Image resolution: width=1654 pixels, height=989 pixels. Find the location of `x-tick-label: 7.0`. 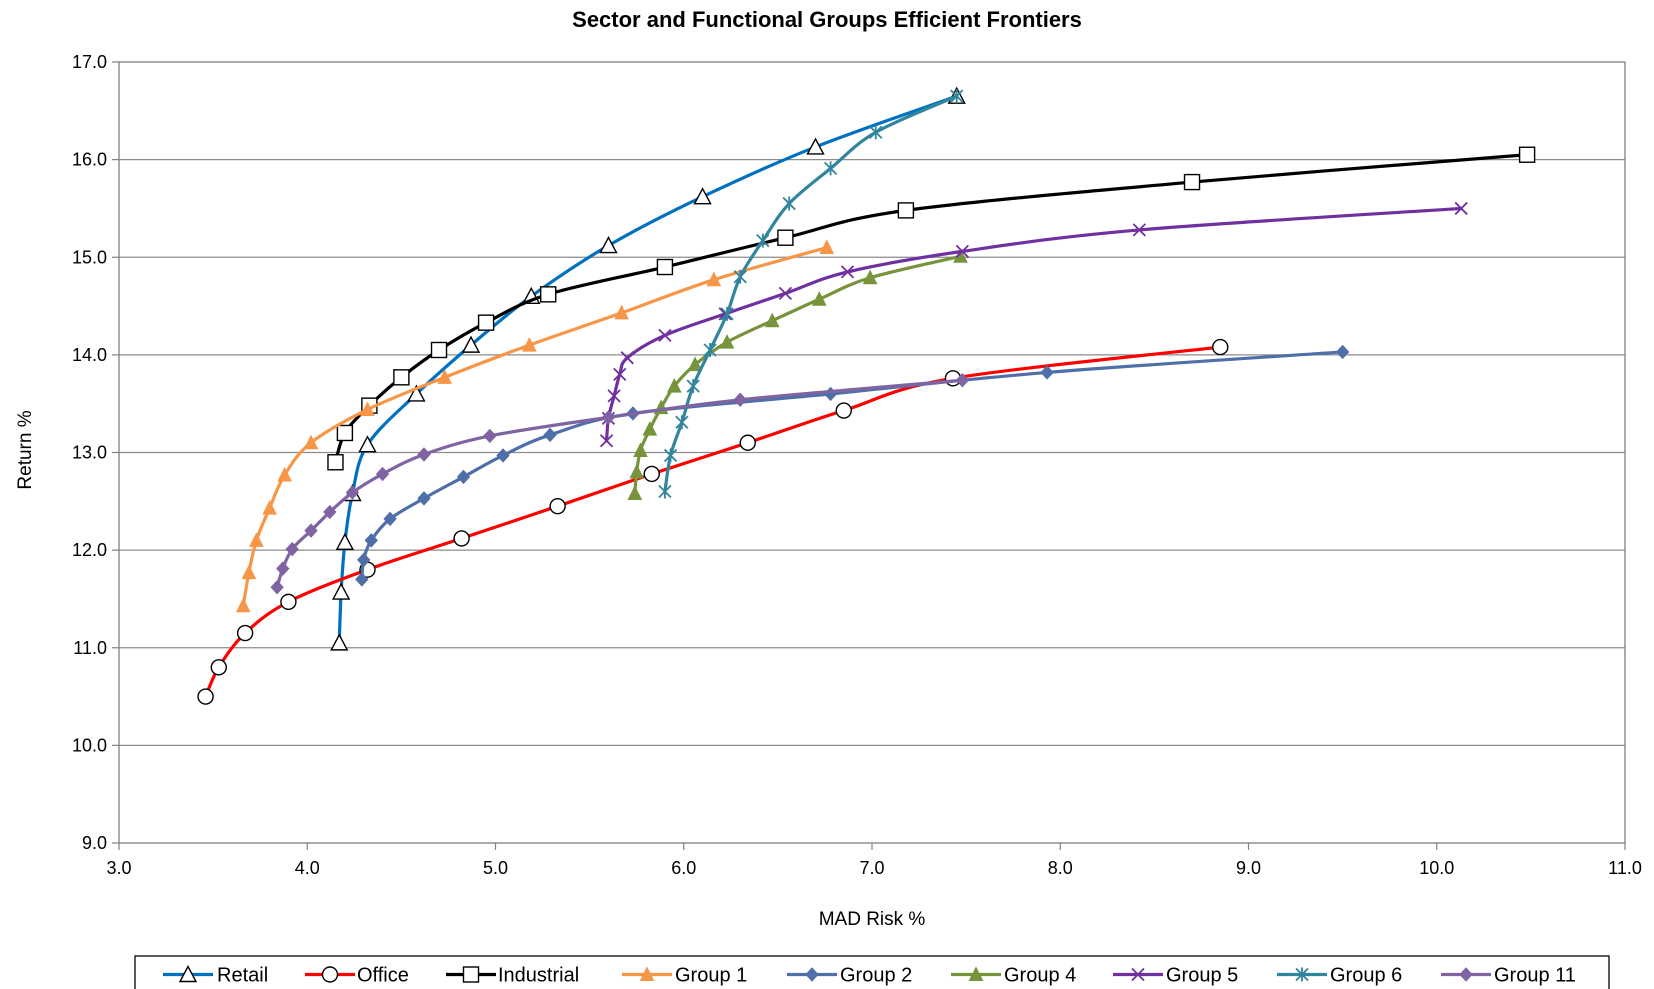

x-tick-label: 7.0 is located at coordinates (871, 868).